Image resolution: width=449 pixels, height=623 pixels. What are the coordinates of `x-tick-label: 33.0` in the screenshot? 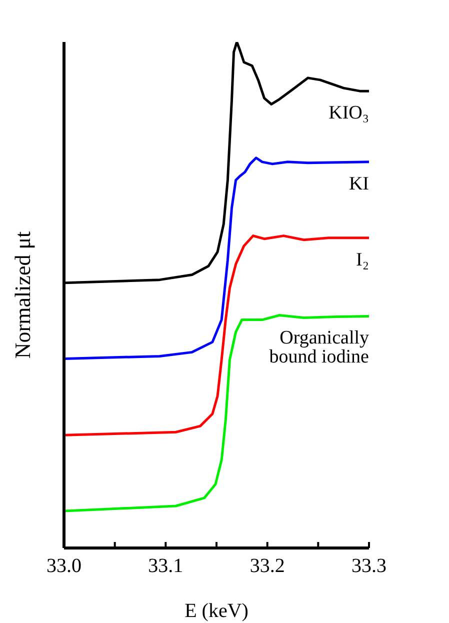 It's located at (64, 566).